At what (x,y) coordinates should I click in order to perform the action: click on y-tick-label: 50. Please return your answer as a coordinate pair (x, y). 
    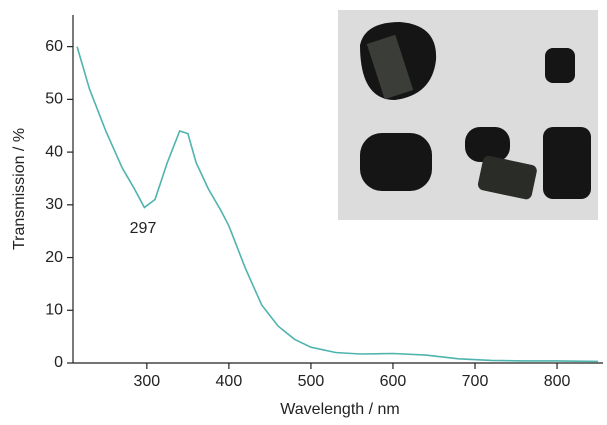
    Looking at the image, I should click on (54, 99).